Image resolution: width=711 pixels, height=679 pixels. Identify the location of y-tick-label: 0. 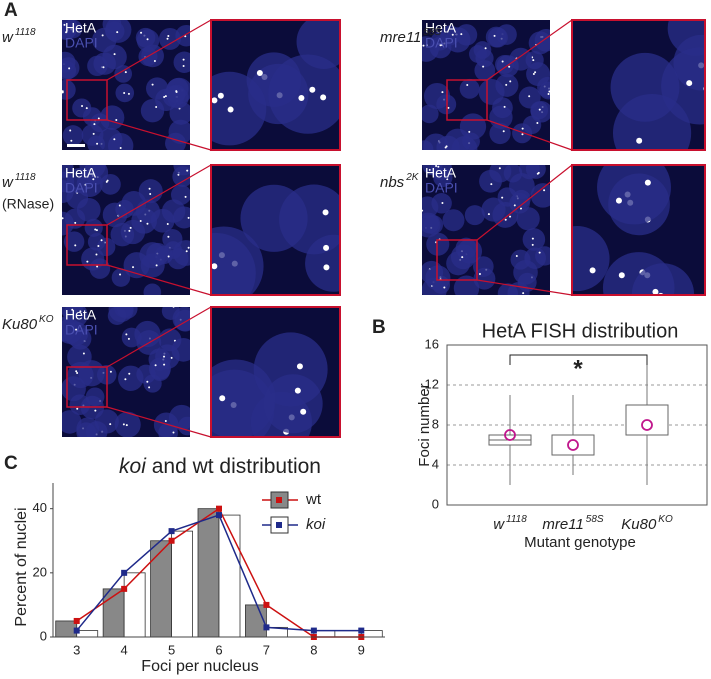
(43, 635).